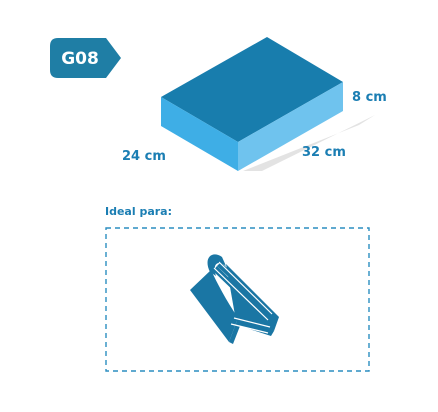  What do you see at coordinates (138, 211) in the screenshot?
I see `ideal-para-label: Ideal para:` at bounding box center [138, 211].